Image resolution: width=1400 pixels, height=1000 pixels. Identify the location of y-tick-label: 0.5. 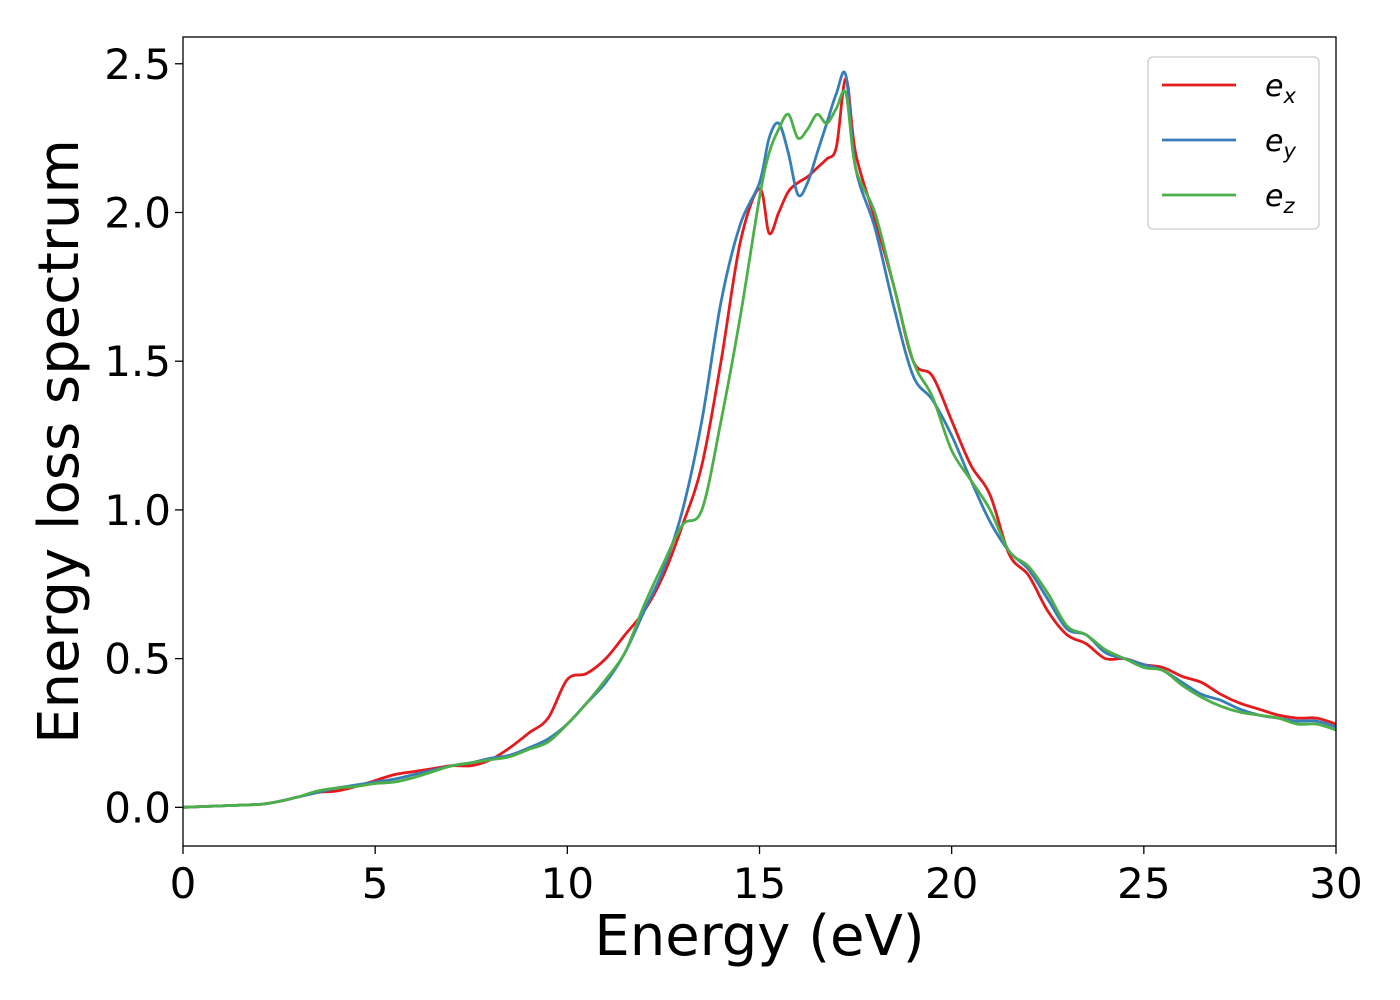
(137, 659).